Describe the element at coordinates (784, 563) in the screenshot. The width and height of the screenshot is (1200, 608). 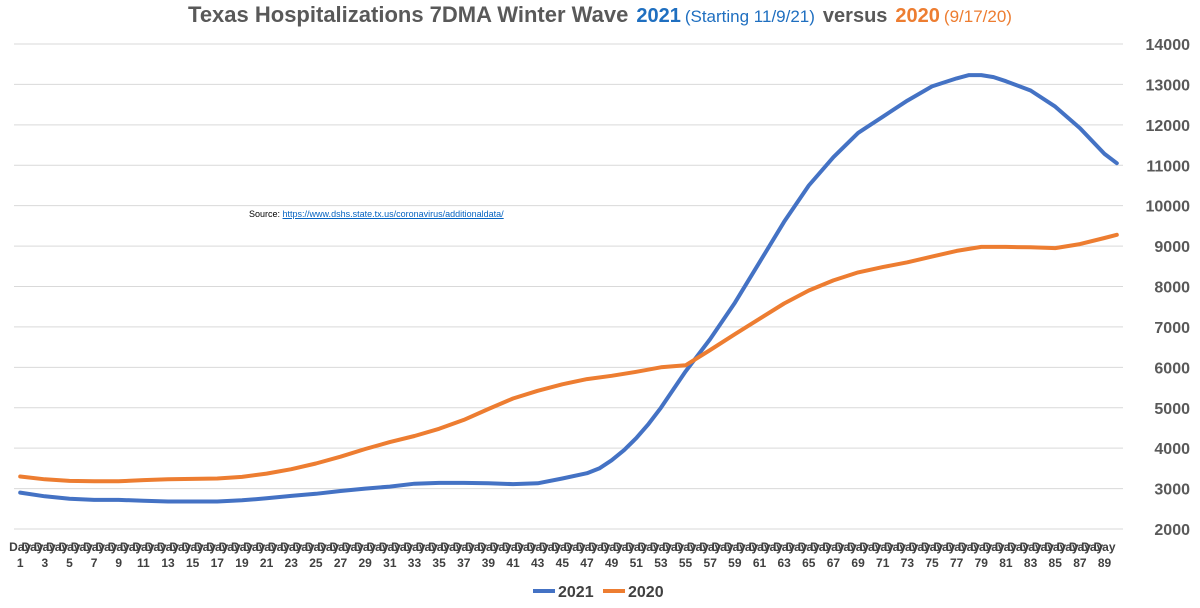
I see `x-tick-number: 63` at that location.